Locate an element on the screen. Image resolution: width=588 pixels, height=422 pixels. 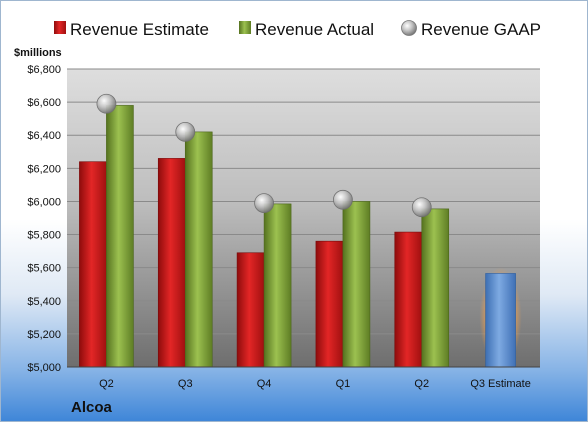
y-tick-label: $6,600 is located at coordinates (44, 103).